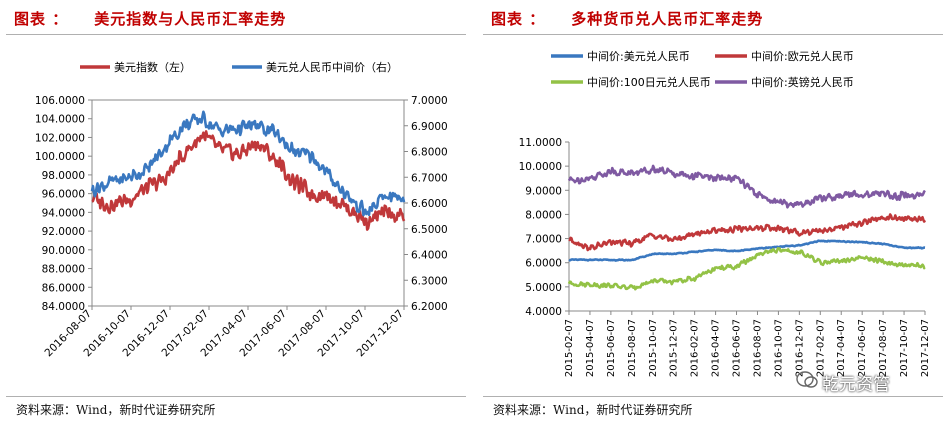  What do you see at coordinates (802, 82) in the screenshot?
I see `legend-label-4: 中间价:英镑兑人民币` at bounding box center [802, 82].